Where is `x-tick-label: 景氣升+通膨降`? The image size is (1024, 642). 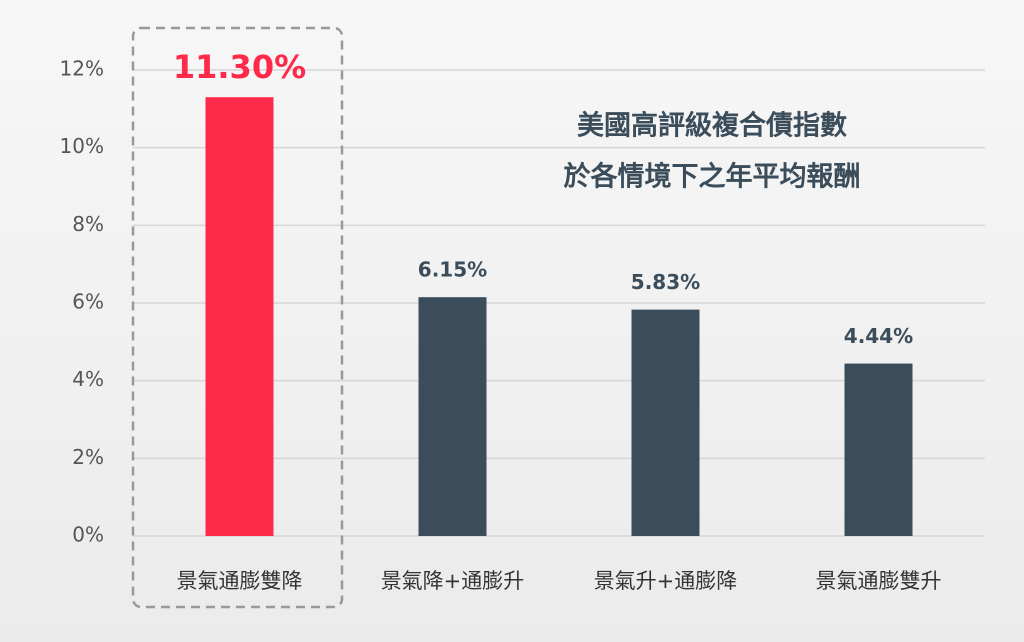
x-tick-label: 景氣升+通膨降 is located at coordinates (666, 581).